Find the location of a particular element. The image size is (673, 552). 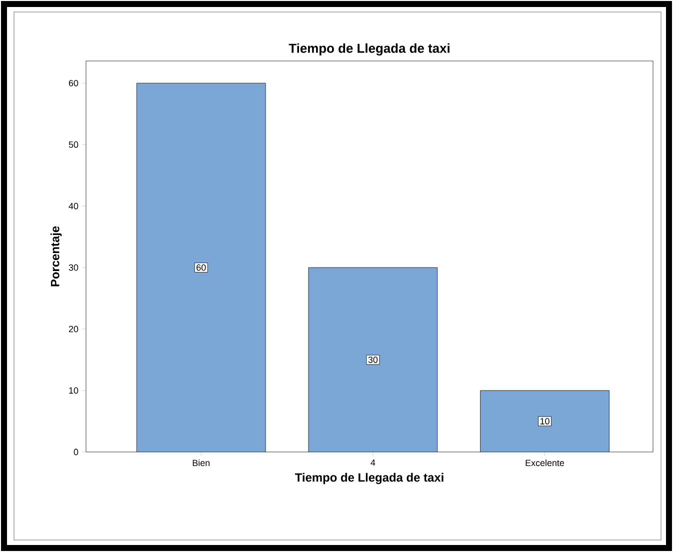

data-label: 10 is located at coordinates (545, 421).